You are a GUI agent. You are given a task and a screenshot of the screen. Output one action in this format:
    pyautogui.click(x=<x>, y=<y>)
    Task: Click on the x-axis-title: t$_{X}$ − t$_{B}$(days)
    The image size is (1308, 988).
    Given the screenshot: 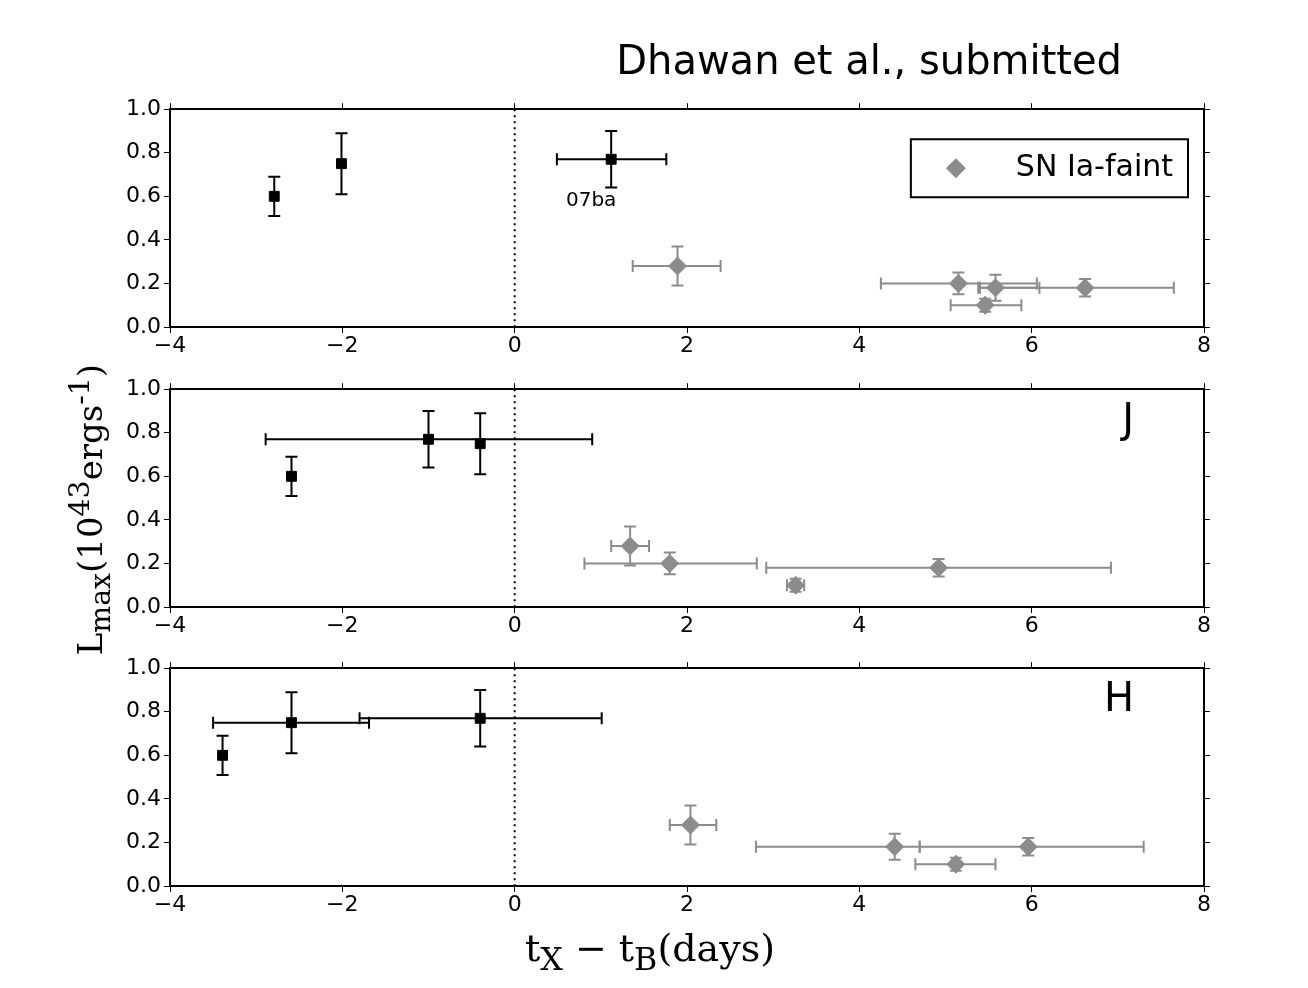 What is the action you would take?
    pyautogui.click(x=650, y=951)
    